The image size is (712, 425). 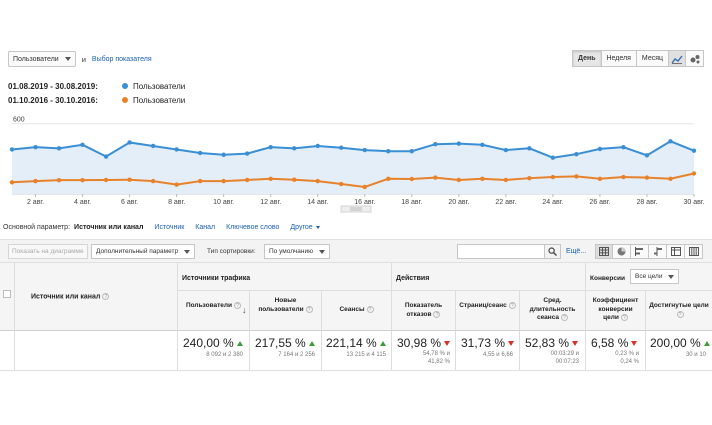 I want to click on dimension-other: Другое, so click(x=305, y=227).